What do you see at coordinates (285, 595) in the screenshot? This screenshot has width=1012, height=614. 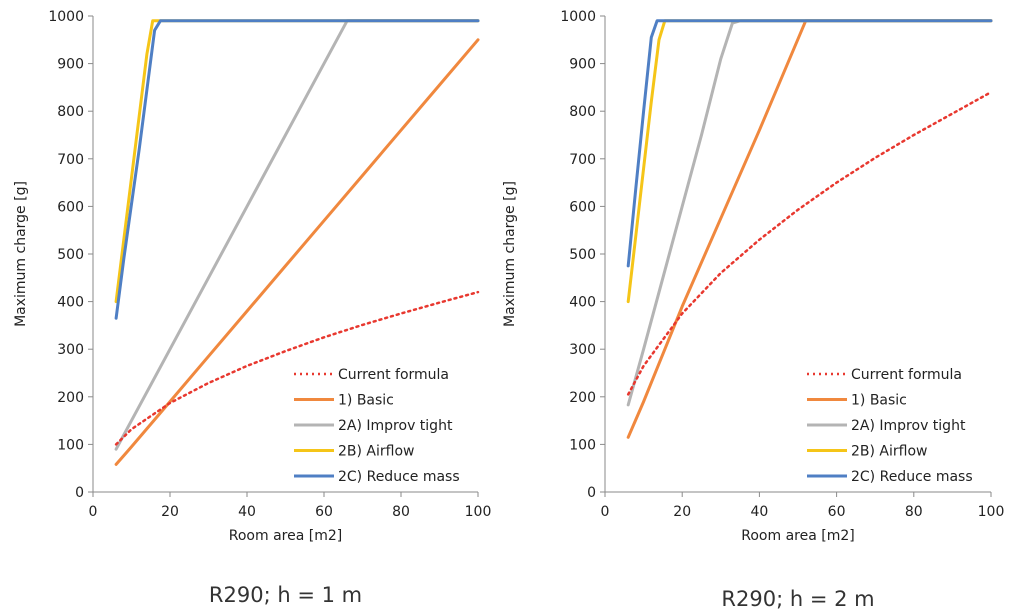 I see `chart-caption: R290; h = 1 m` at bounding box center [285, 595].